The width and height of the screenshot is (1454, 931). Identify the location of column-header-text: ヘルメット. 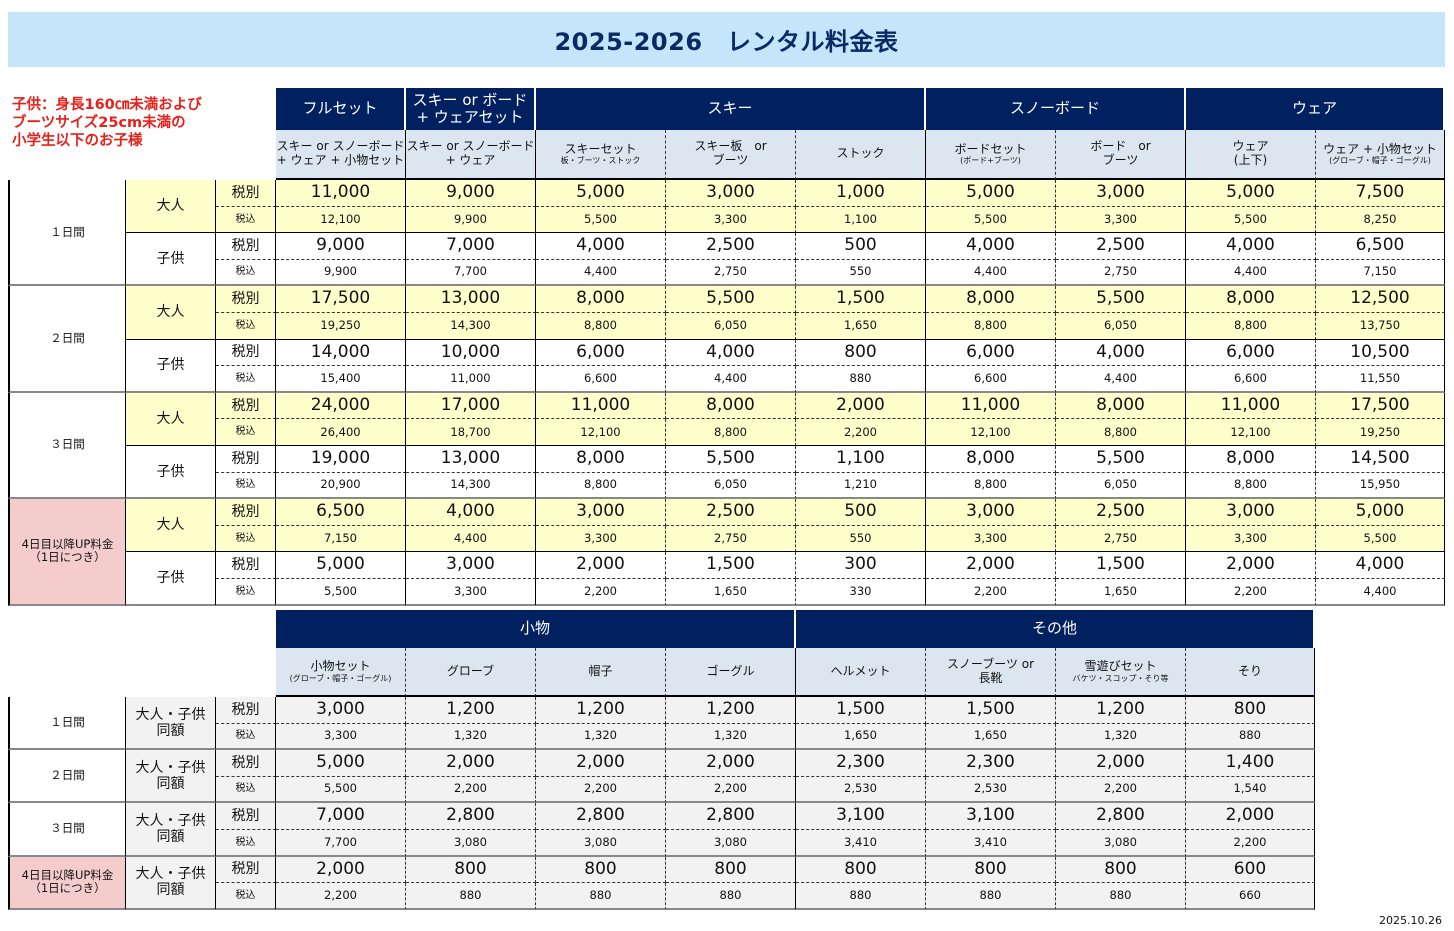
(860, 670).